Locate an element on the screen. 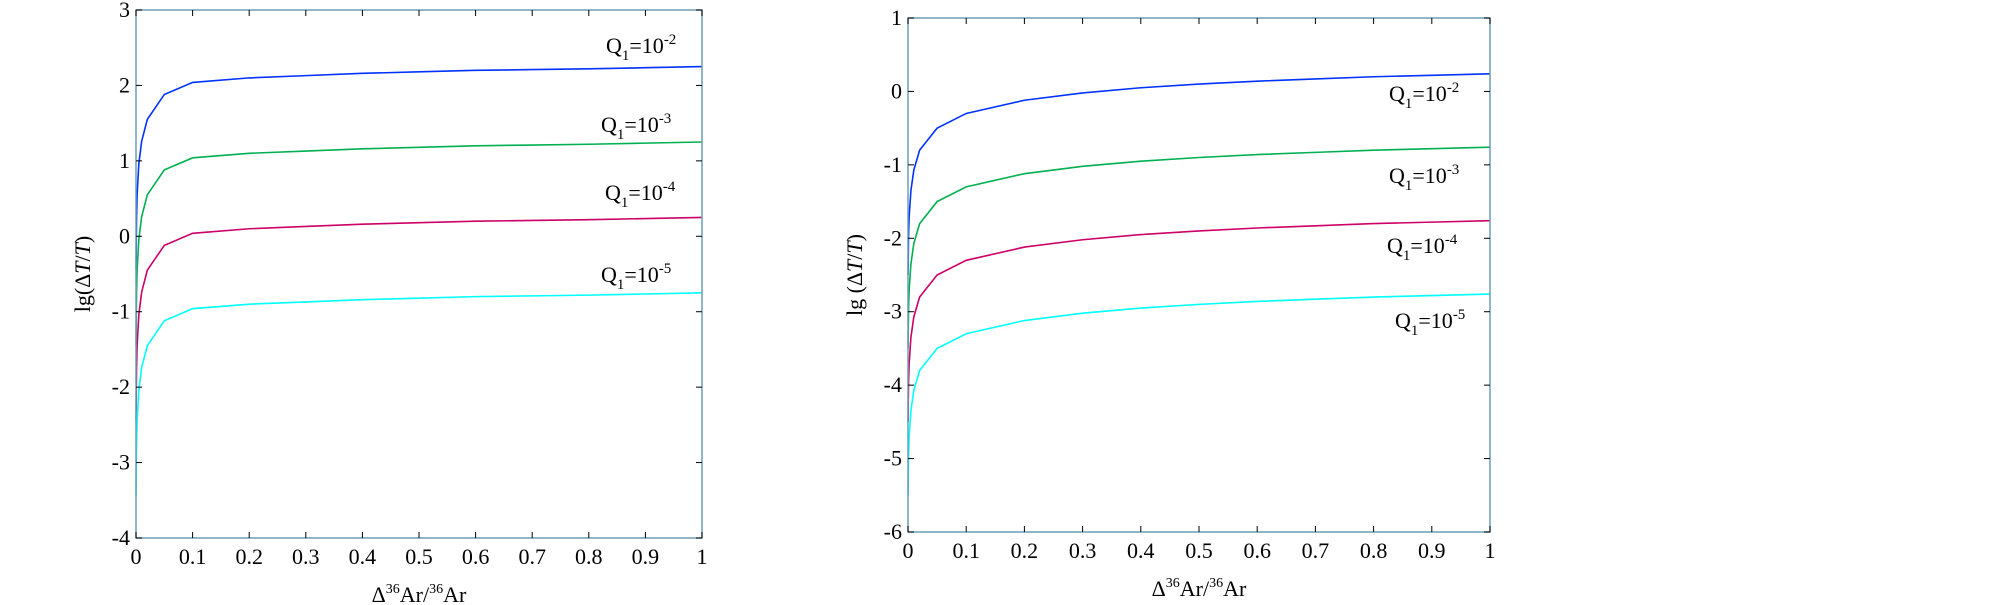  y-axis-label: lg(ΔT/T) is located at coordinates (82, 274).